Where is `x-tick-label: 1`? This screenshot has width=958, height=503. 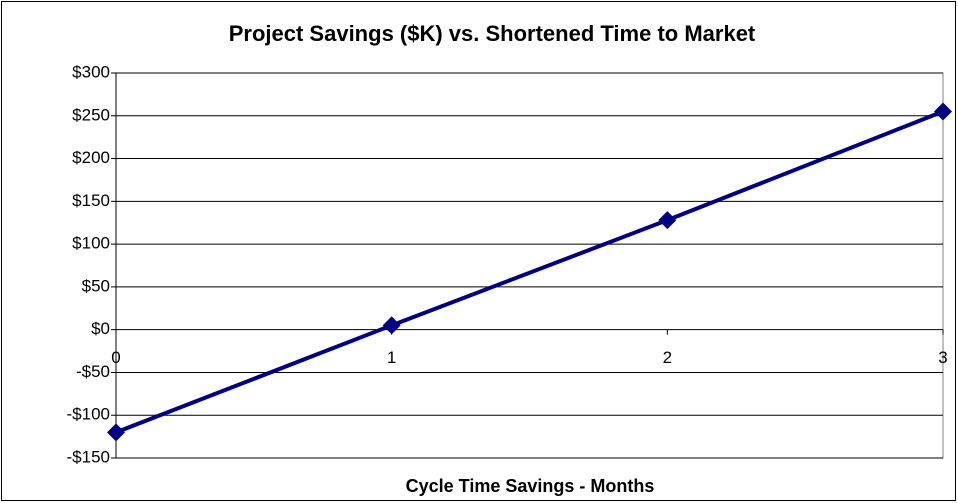 x-tick-label: 1 is located at coordinates (391, 357).